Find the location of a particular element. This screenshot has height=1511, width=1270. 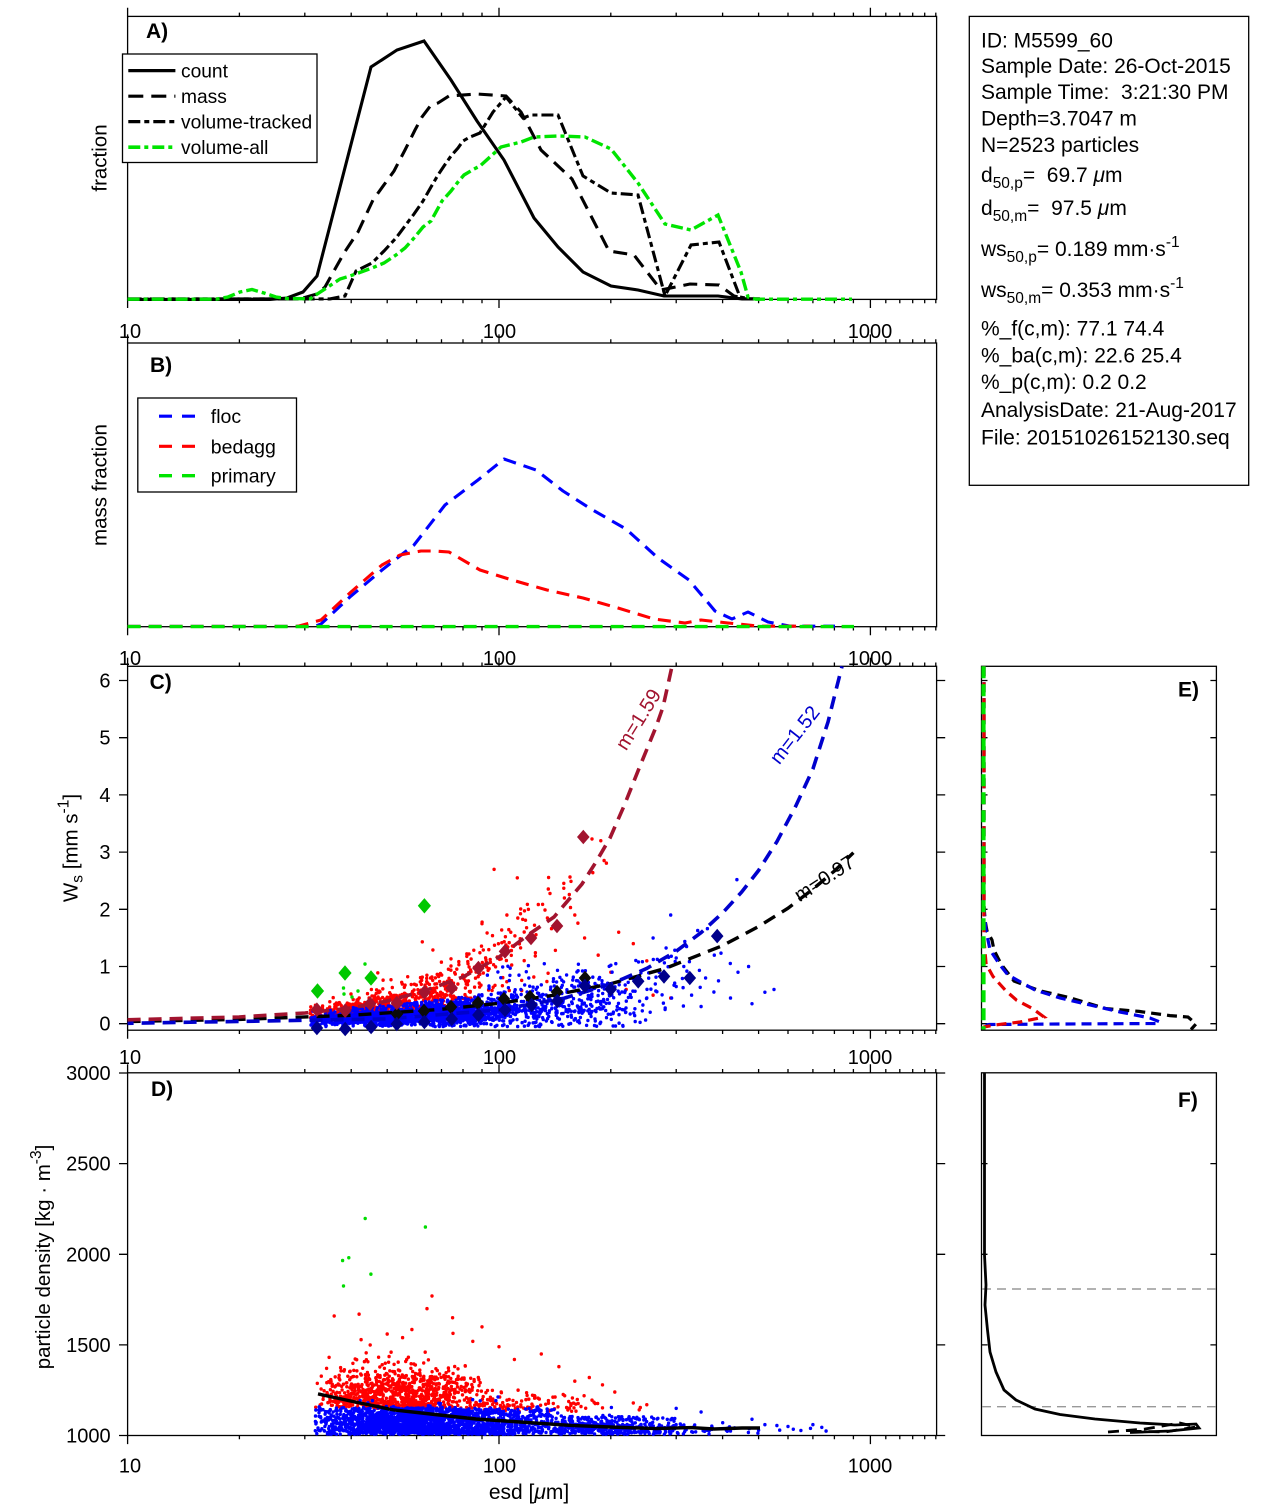

svg-text: count is located at coordinates (205, 72).